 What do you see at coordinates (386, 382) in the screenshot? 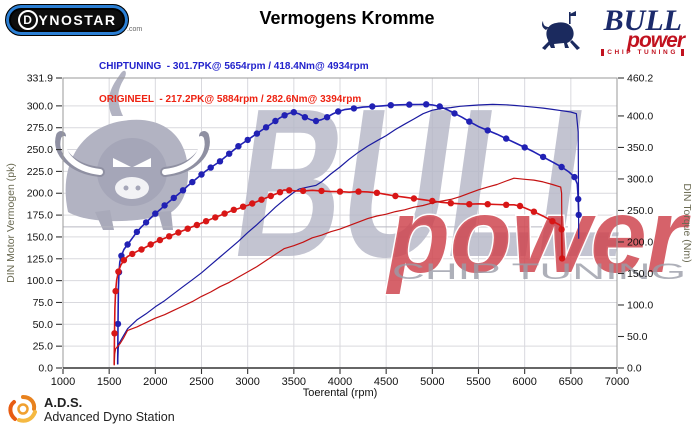
I see `svg-text: 4500` at bounding box center [386, 382].